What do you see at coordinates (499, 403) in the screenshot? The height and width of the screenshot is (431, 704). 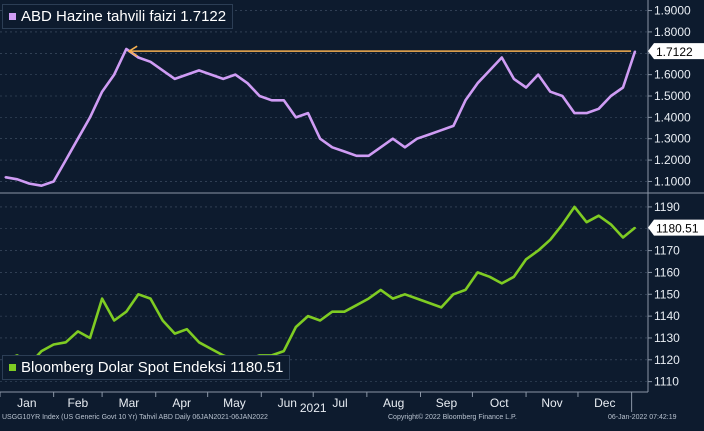 I see `x-tick-label-month: Oct` at bounding box center [499, 403].